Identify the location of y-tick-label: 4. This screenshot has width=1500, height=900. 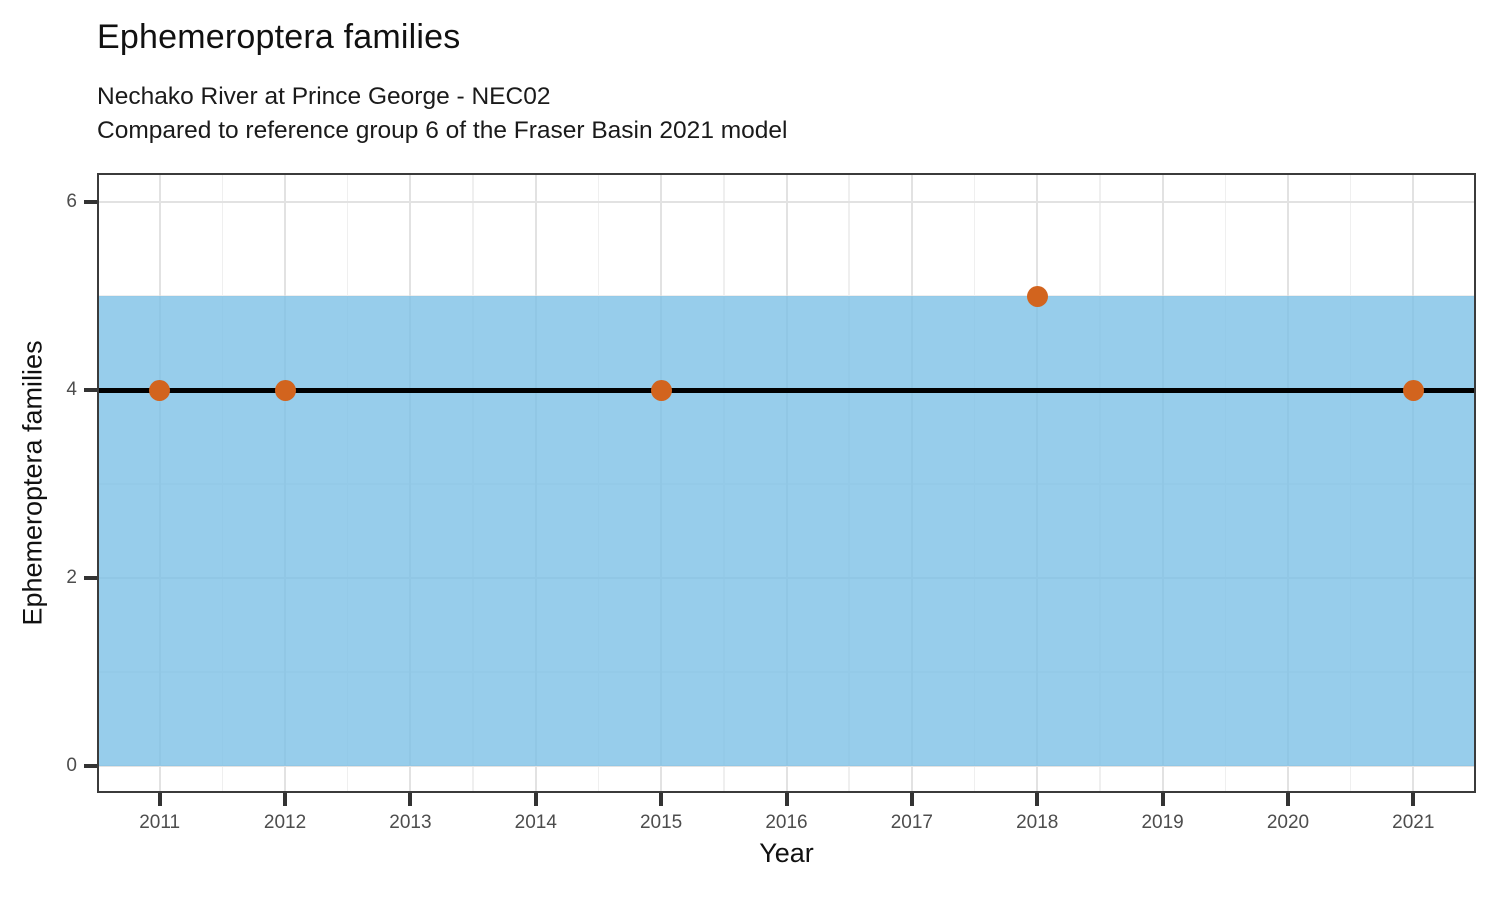
(71, 389).